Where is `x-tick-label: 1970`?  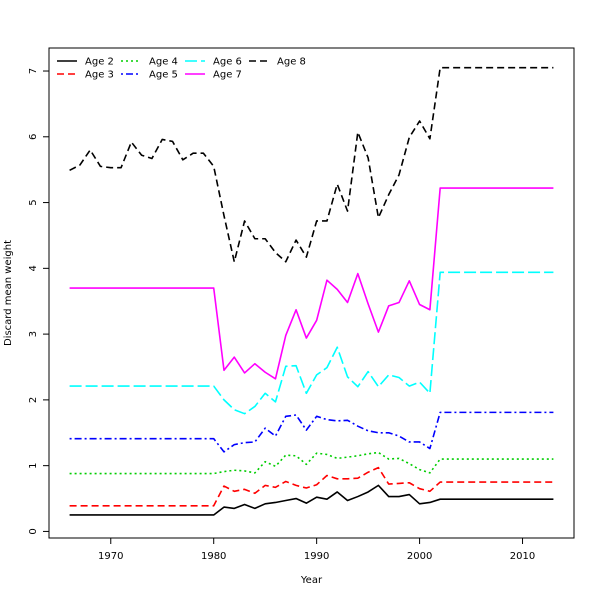
x-tick-label: 1970 is located at coordinates (110, 556).